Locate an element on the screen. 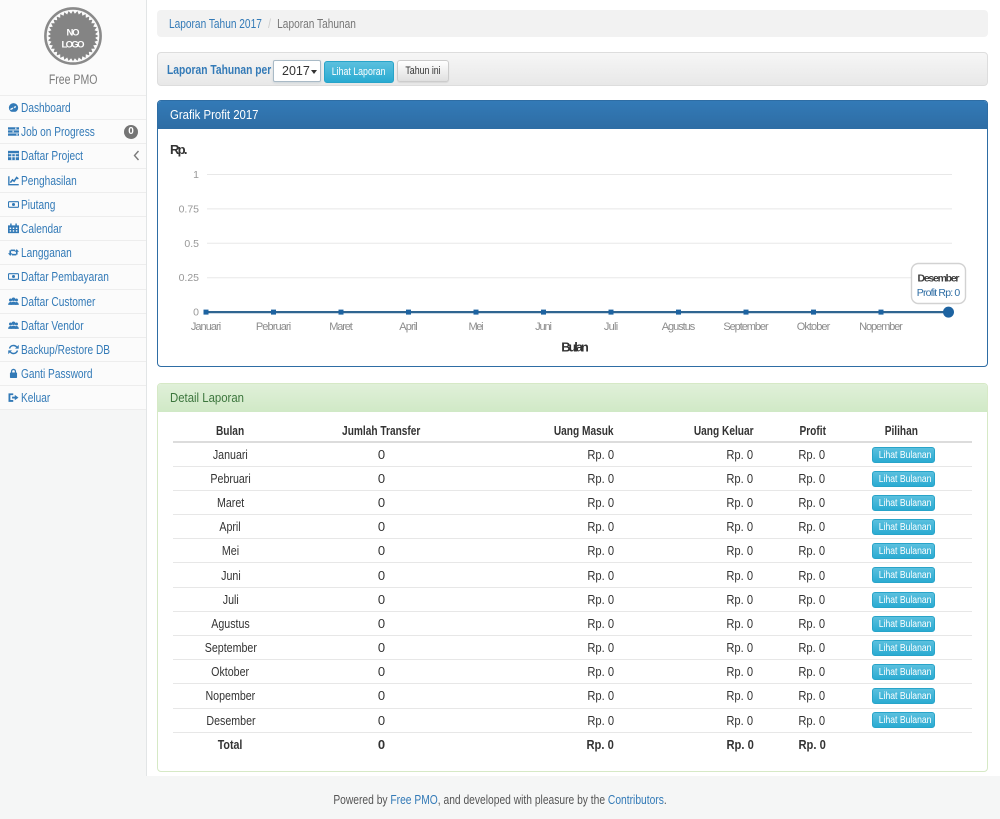 The image size is (1000, 819). svg-text: Agustus is located at coordinates (679, 327).